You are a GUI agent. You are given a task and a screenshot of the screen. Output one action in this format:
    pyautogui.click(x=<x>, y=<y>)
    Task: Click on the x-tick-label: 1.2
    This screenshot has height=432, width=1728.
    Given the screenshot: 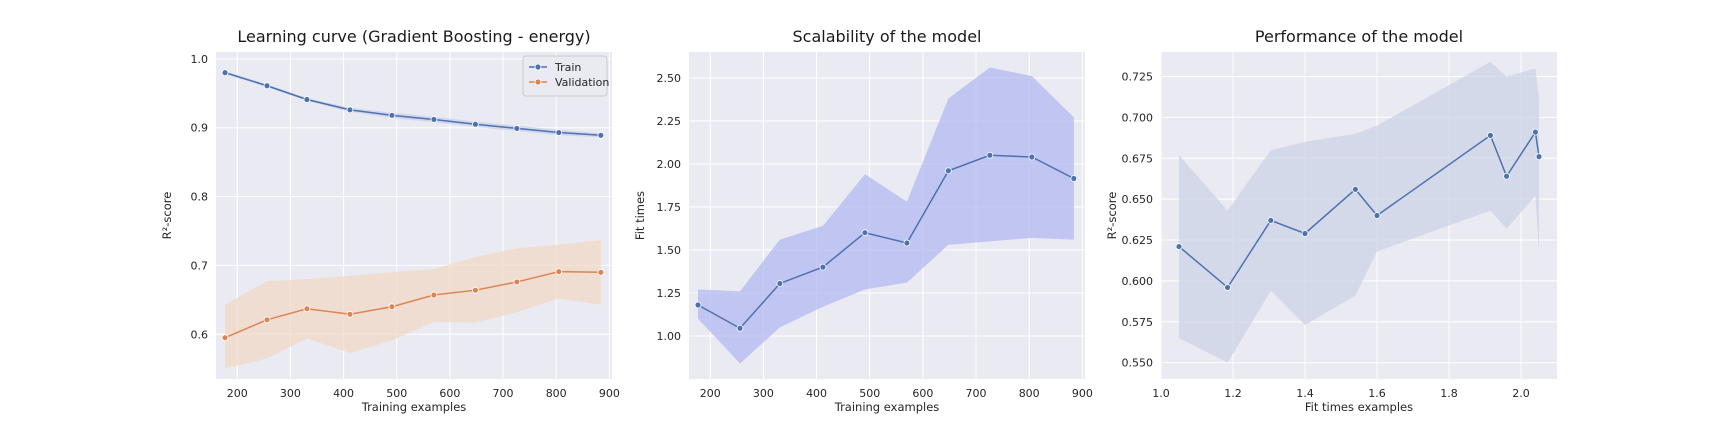 What is the action you would take?
    pyautogui.click(x=1233, y=393)
    